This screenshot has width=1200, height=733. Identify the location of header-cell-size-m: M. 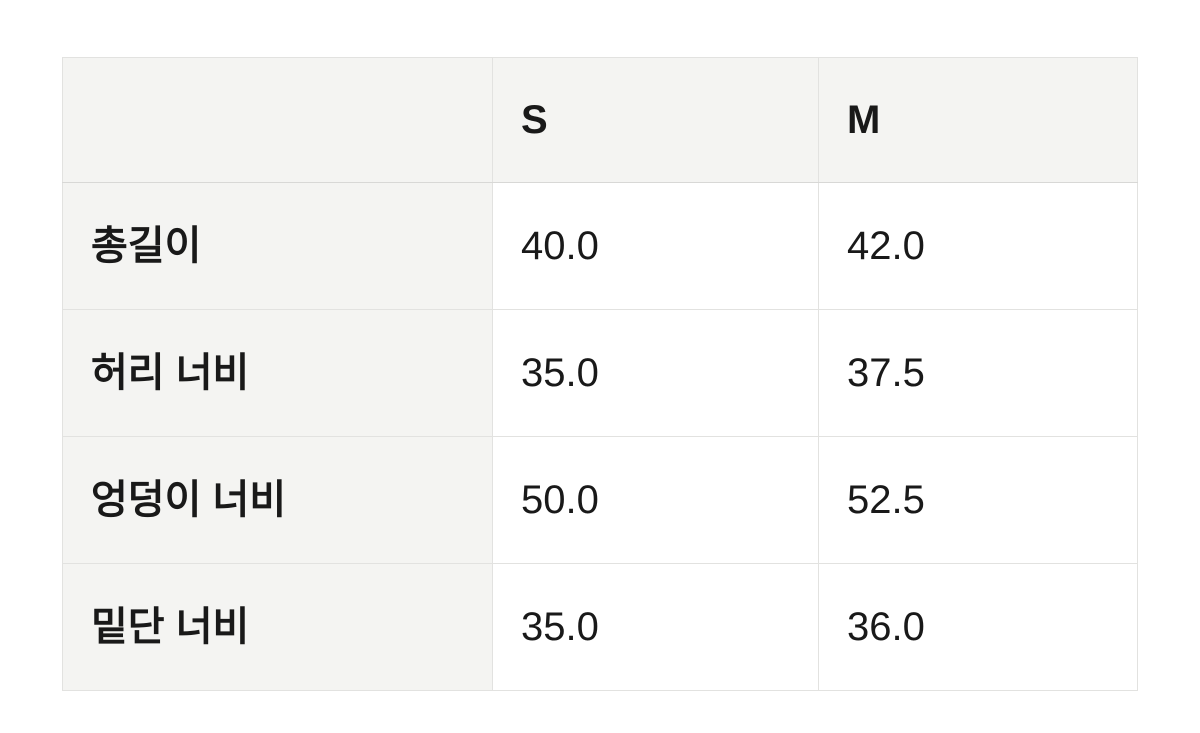
(978, 120).